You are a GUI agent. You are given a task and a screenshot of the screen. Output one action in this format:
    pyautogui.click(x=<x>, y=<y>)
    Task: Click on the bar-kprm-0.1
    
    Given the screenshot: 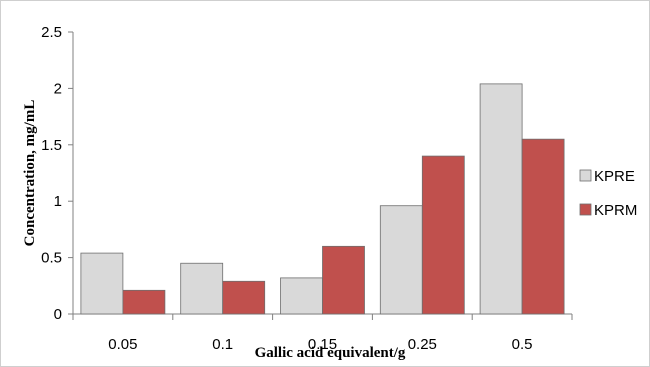 What is the action you would take?
    pyautogui.click(x=244, y=297)
    